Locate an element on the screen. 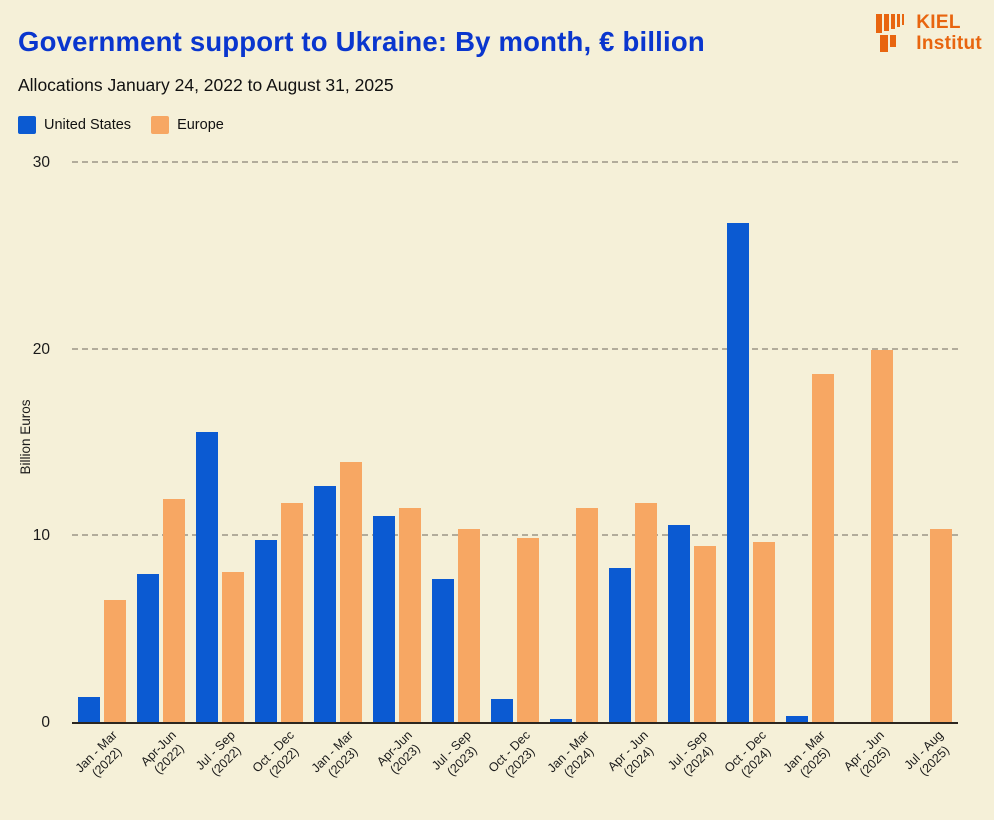 The width and height of the screenshot is (994, 820). bar-united-states-Jul-Sep-2023- is located at coordinates (442, 651).